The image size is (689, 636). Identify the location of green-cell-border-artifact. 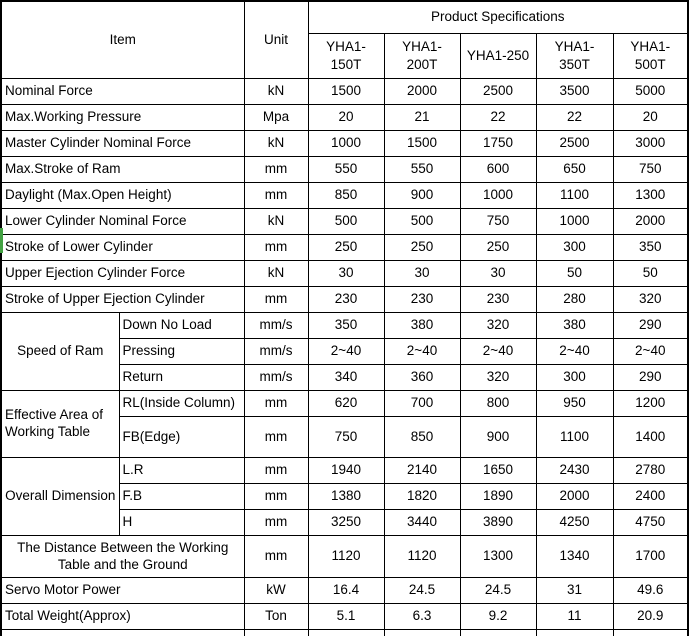
(1, 240).